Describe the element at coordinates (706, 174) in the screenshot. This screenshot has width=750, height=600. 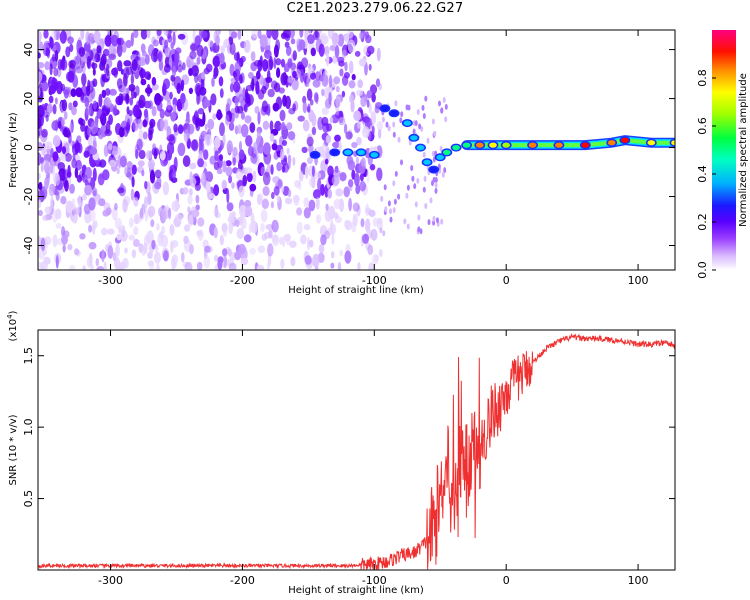
I see `colorbar-ticks: 0.0 0.2 0.4 0.6 0.8` at that location.